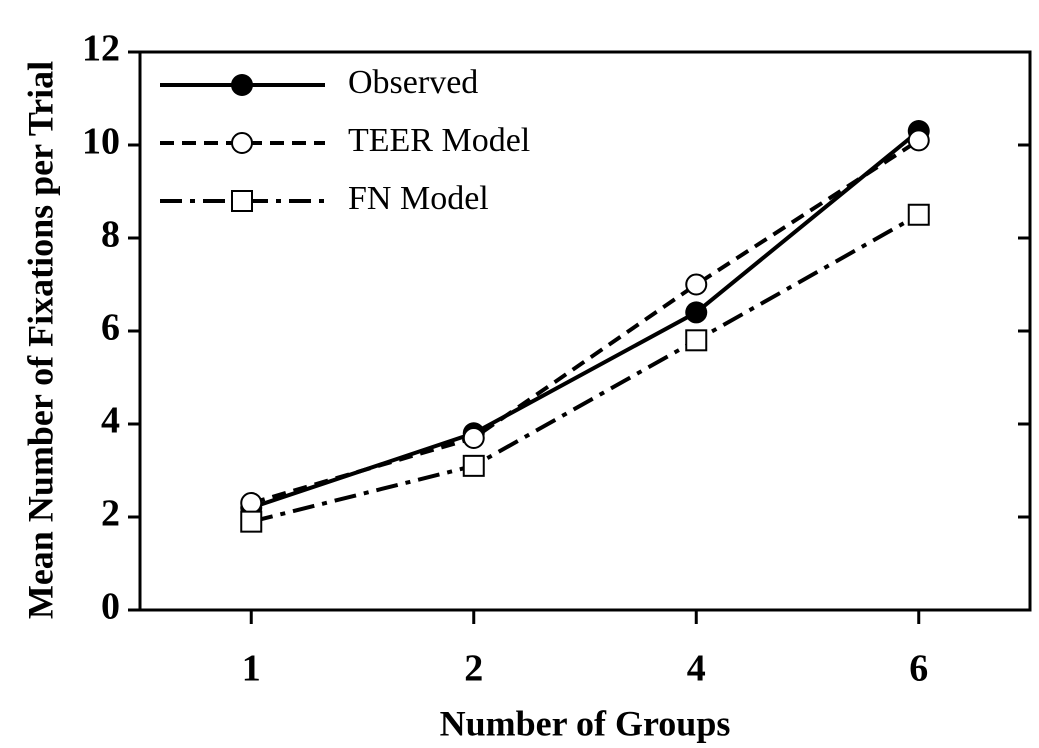  I want to click on x-tick-label: 6, so click(918, 669).